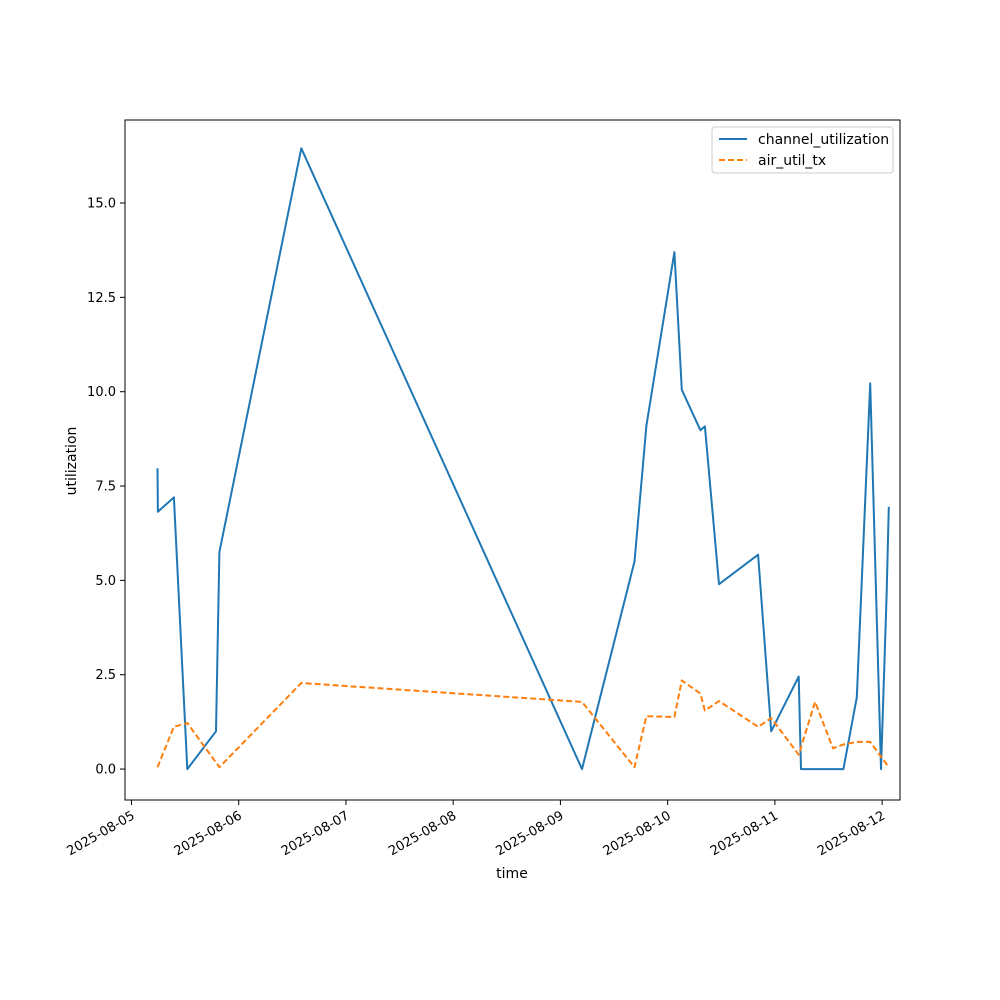  Describe the element at coordinates (105, 581) in the screenshot. I see `y-tick-label: 5.0` at that location.